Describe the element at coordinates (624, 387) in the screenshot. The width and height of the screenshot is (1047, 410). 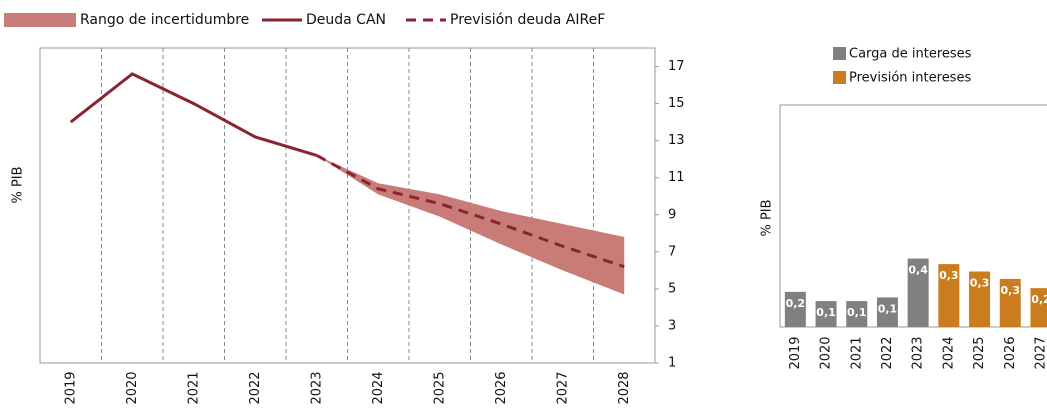
I see `x-tick-label: 2028` at that location.